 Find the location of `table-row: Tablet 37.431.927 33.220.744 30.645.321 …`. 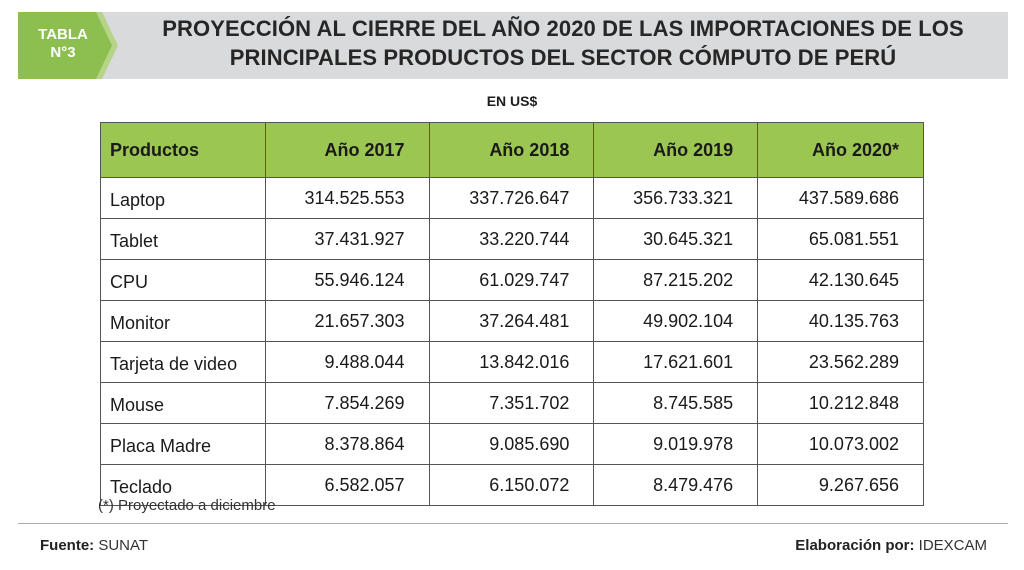

table-row: Tablet 37.431.927 33.220.744 30.645.321 … is located at coordinates (512, 239).